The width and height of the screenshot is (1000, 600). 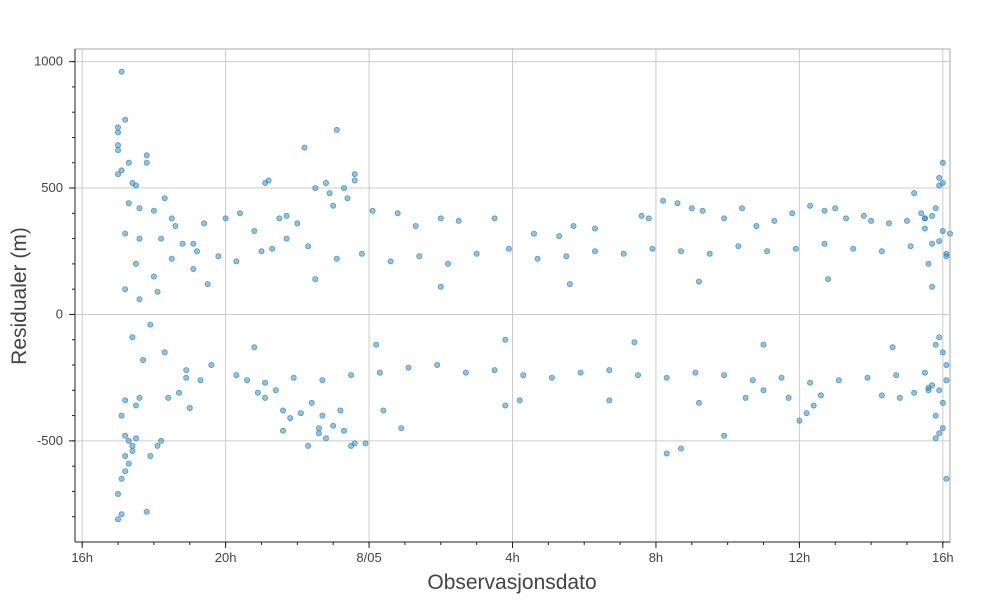 I want to click on y-tick-label: -500, so click(x=50, y=440).